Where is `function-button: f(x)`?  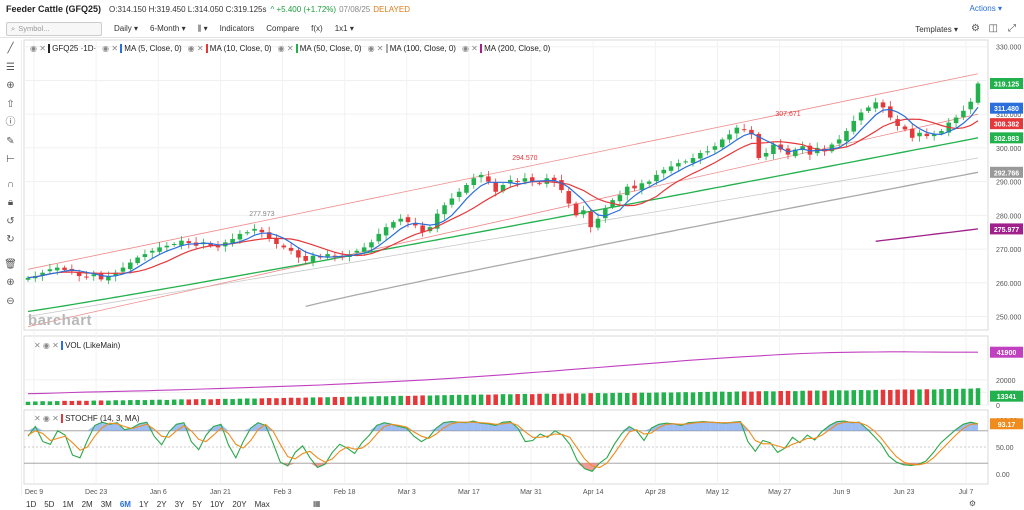
function-button: f(x) is located at coordinates (317, 28).